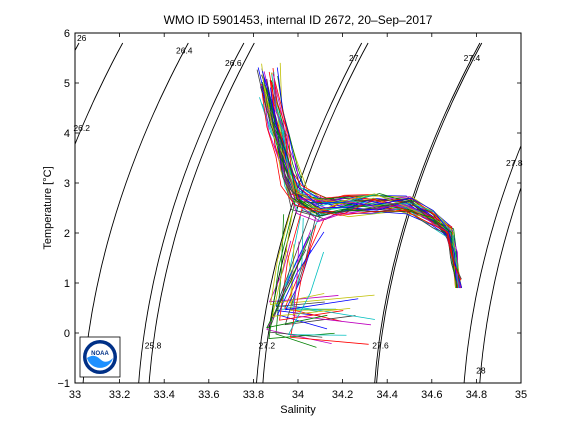 This screenshot has height=432, width=576. What do you see at coordinates (233, 63) in the screenshot?
I see `isopycnal-label: 26.6` at bounding box center [233, 63].